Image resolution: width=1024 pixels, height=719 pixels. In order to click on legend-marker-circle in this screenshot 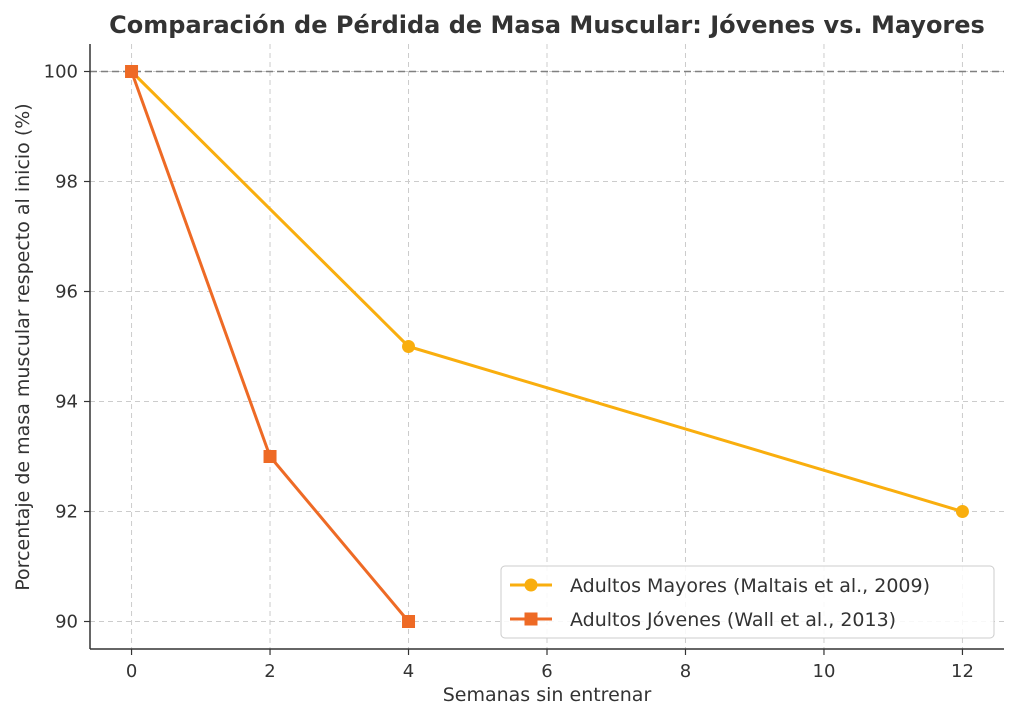, I will do `click(531, 585)`.